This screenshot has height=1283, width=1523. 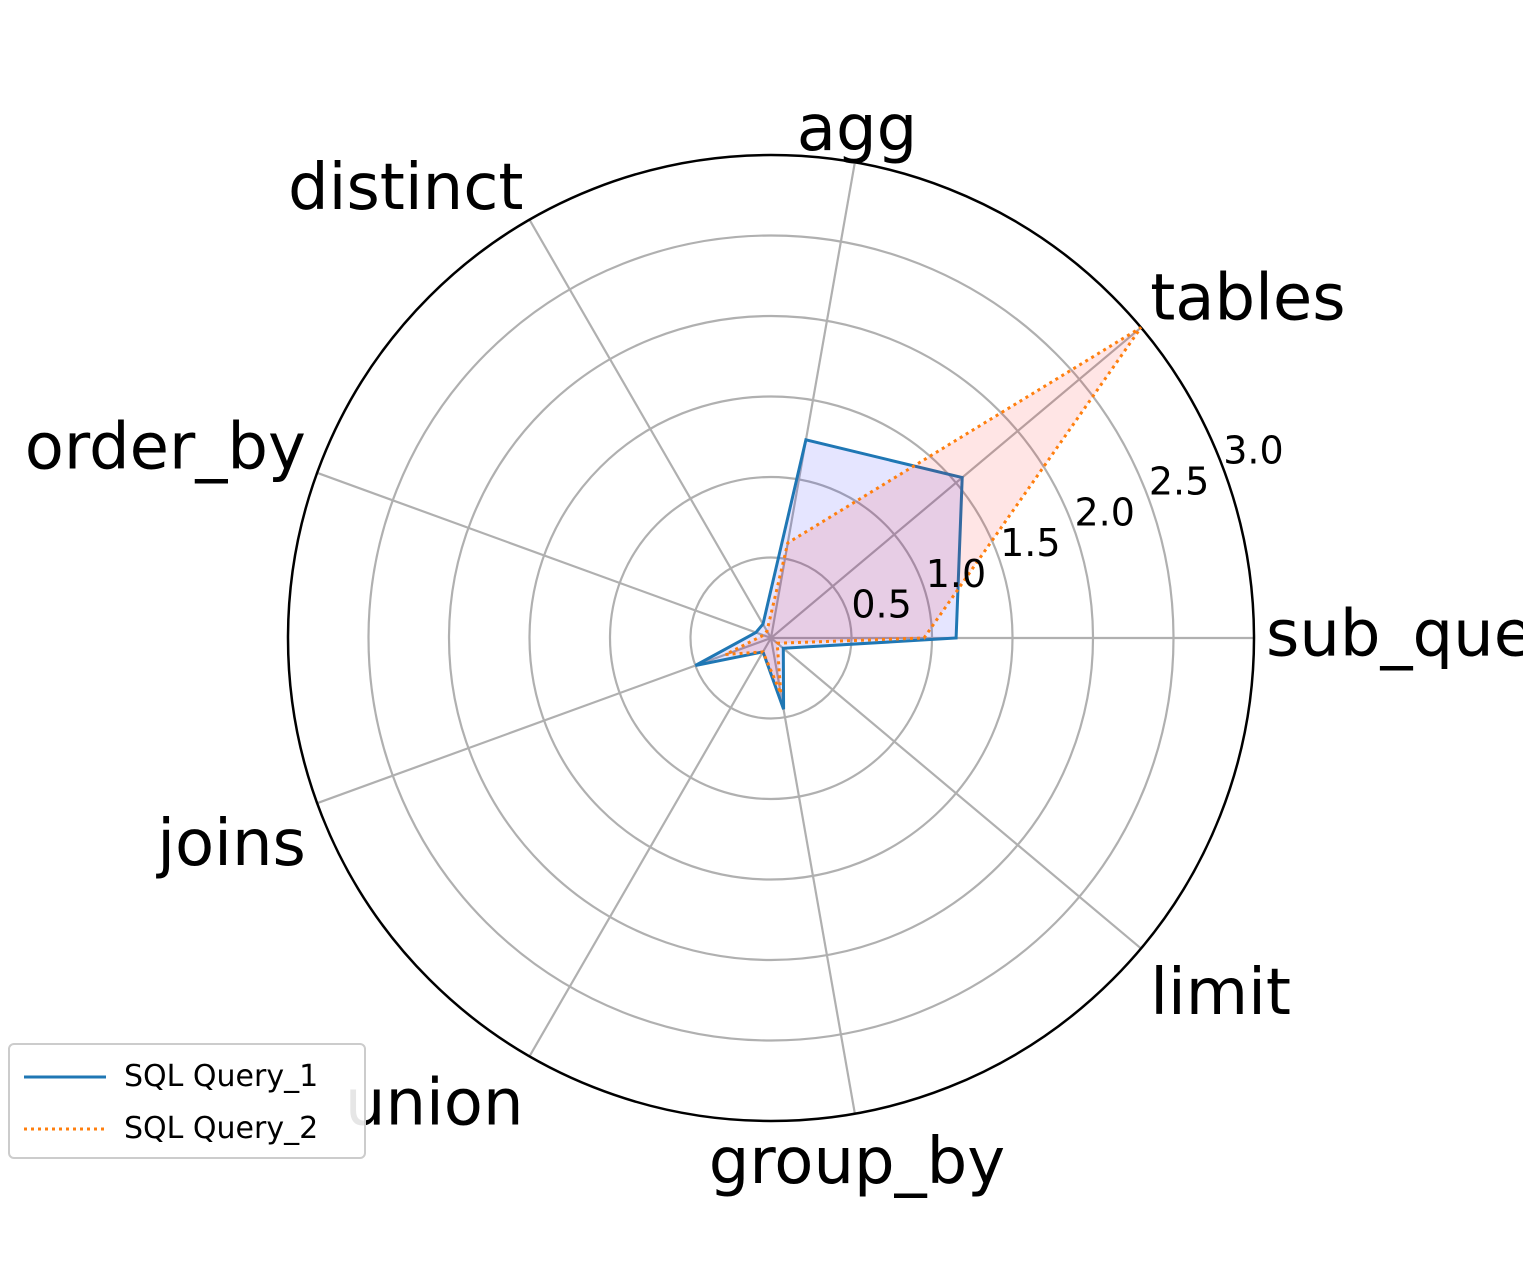 I want to click on grid-spoke-limit, so click(x=956, y=793).